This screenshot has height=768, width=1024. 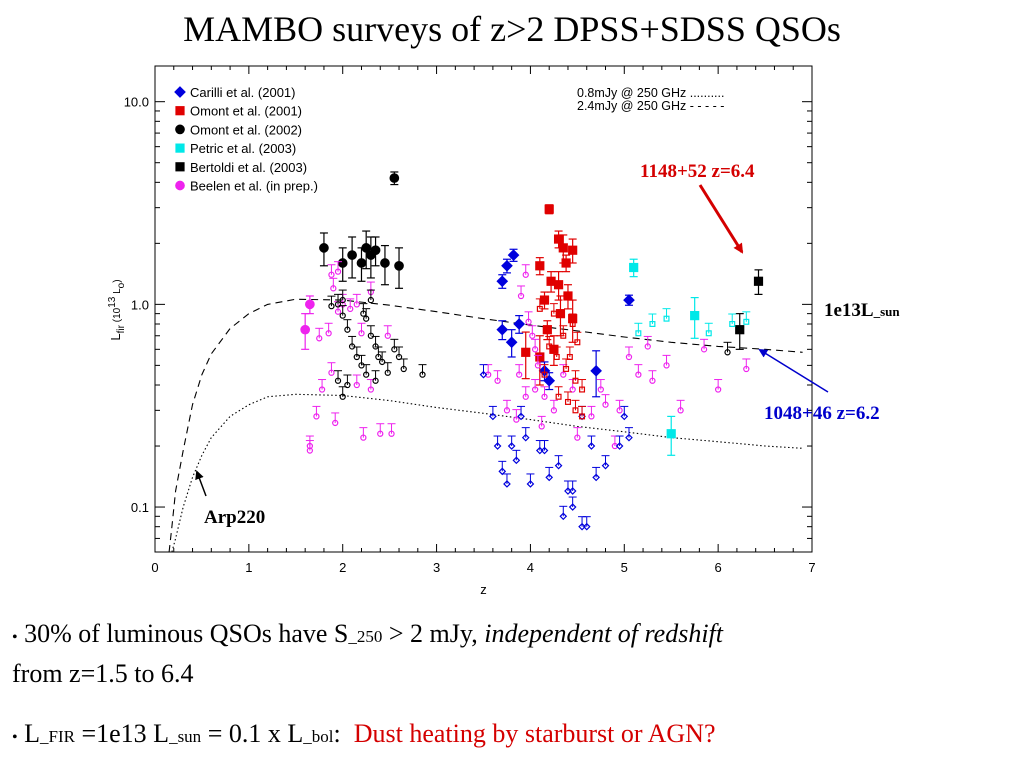 What do you see at coordinates (811, 567) in the screenshot?
I see `x-tick-label: 7` at bounding box center [811, 567].